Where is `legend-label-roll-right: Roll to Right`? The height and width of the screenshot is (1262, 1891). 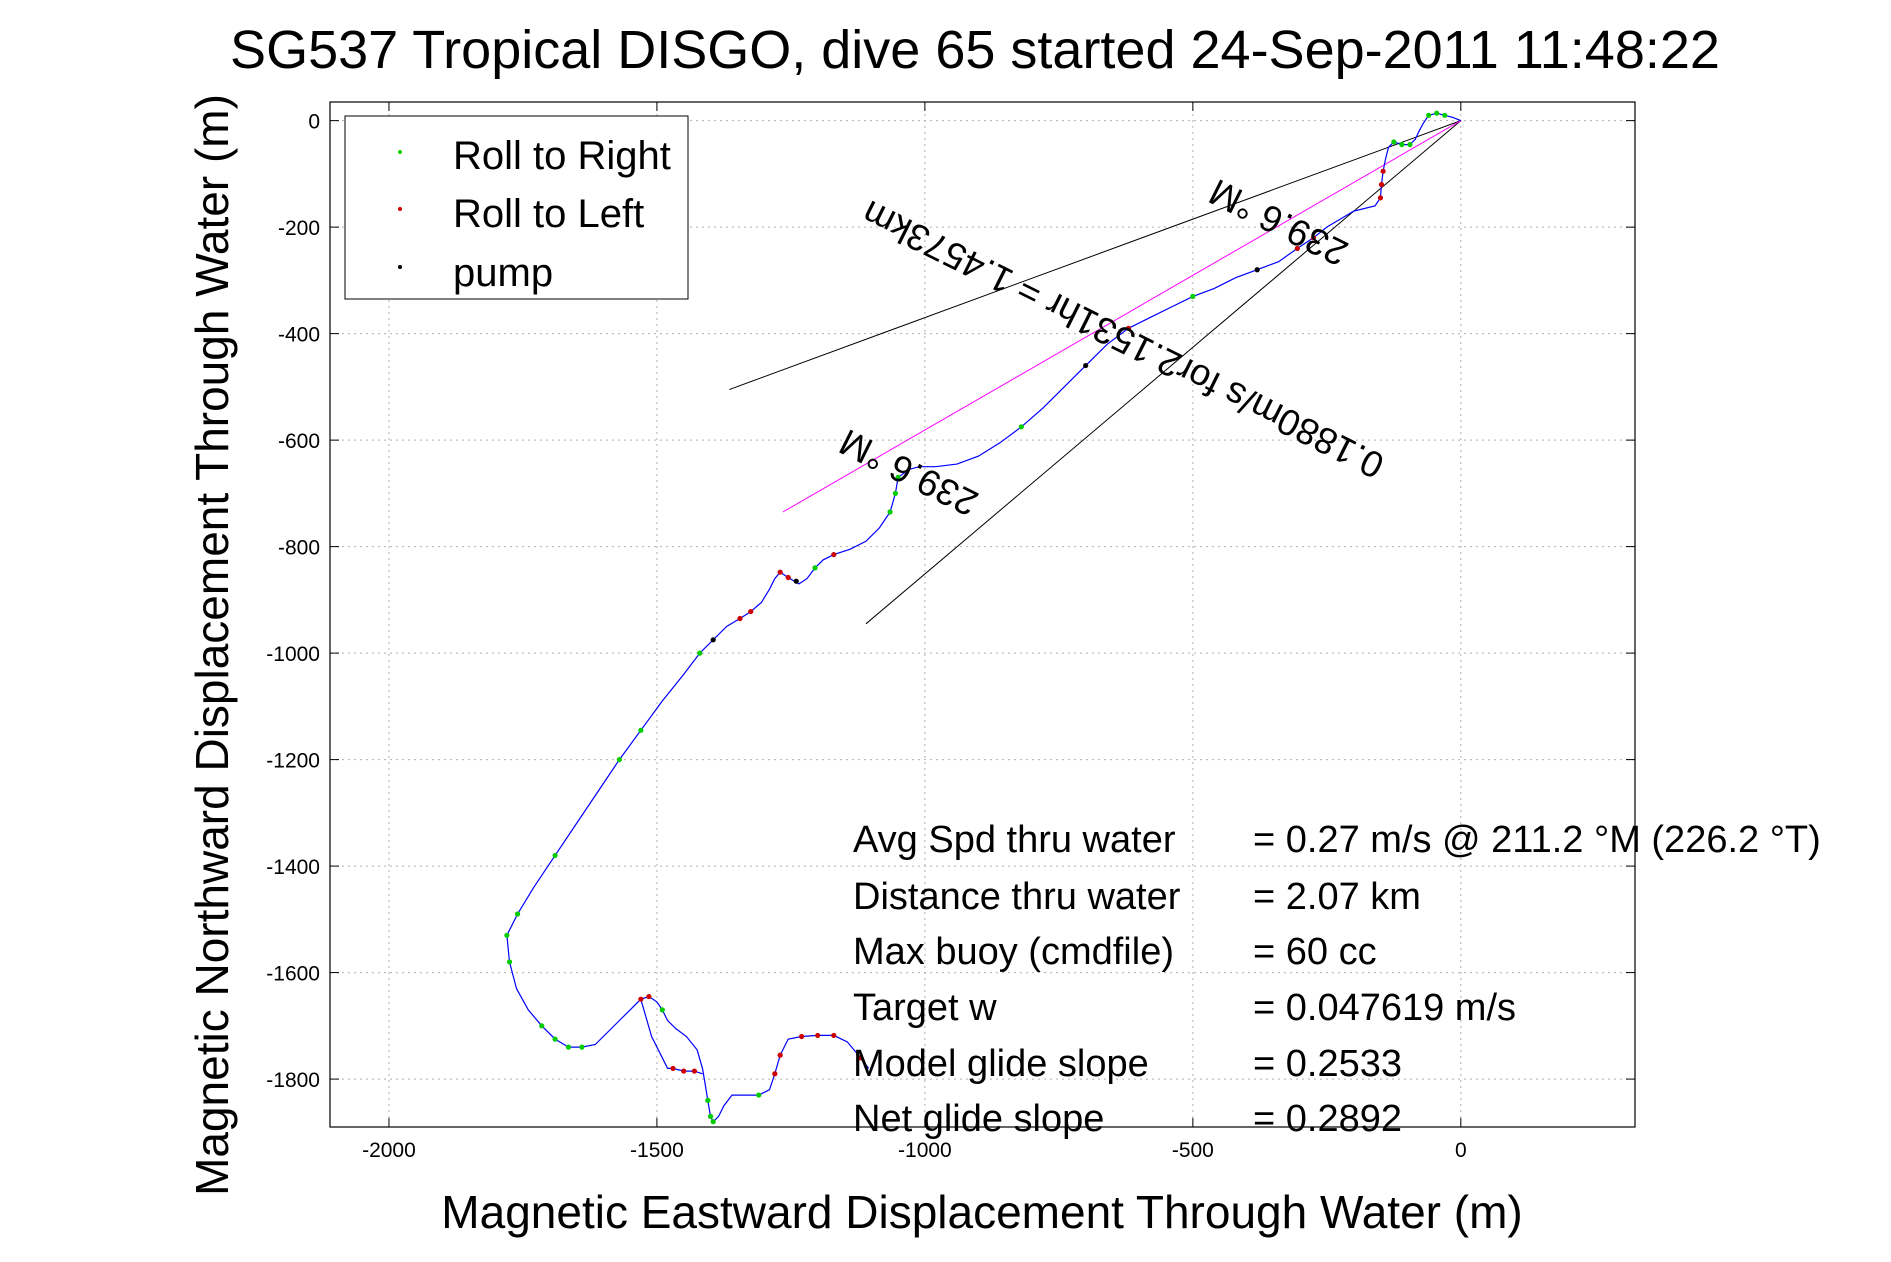 legend-label-roll-right: Roll to Right is located at coordinates (562, 156).